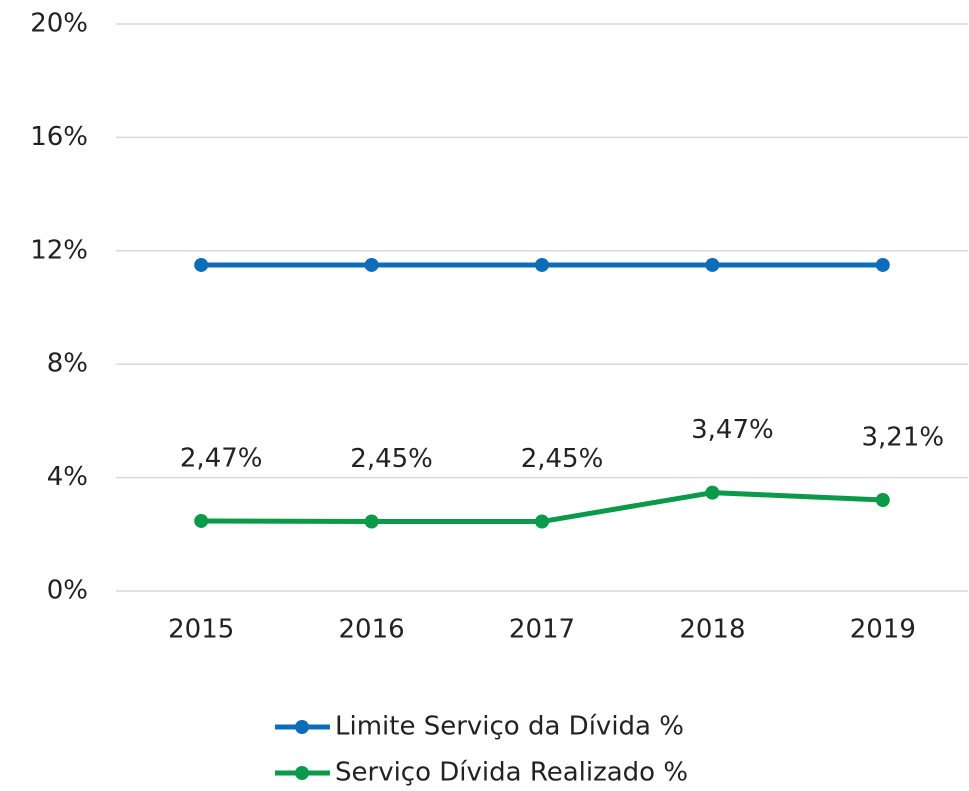  Describe the element at coordinates (59, 250) in the screenshot. I see `y-tick-label: 12%` at that location.